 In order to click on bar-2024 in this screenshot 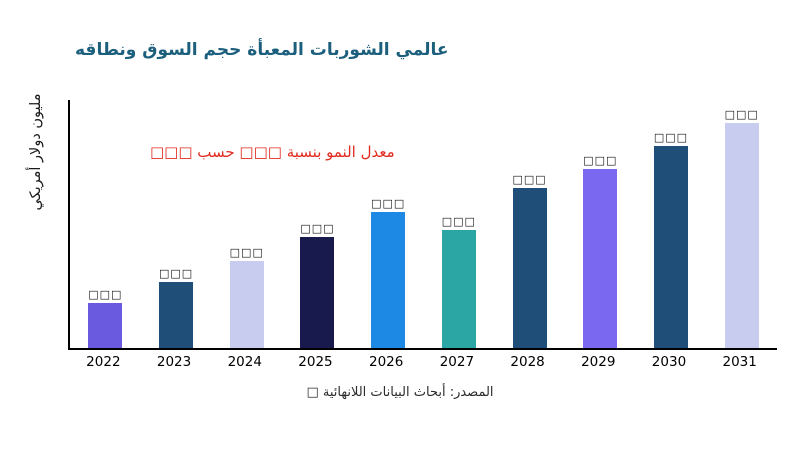, I will do `click(246, 304)`.